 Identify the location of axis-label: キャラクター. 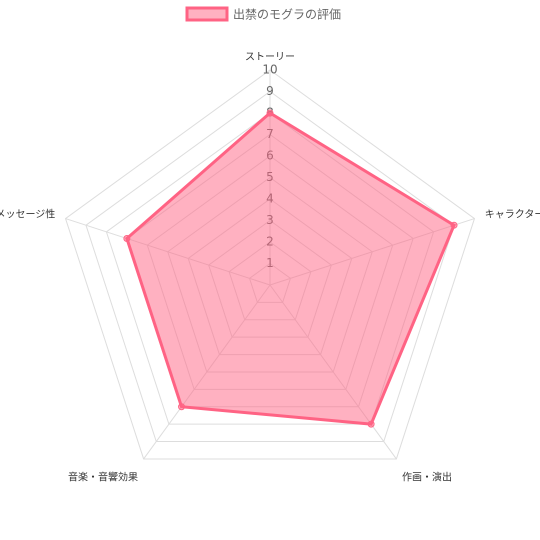
(512, 215).